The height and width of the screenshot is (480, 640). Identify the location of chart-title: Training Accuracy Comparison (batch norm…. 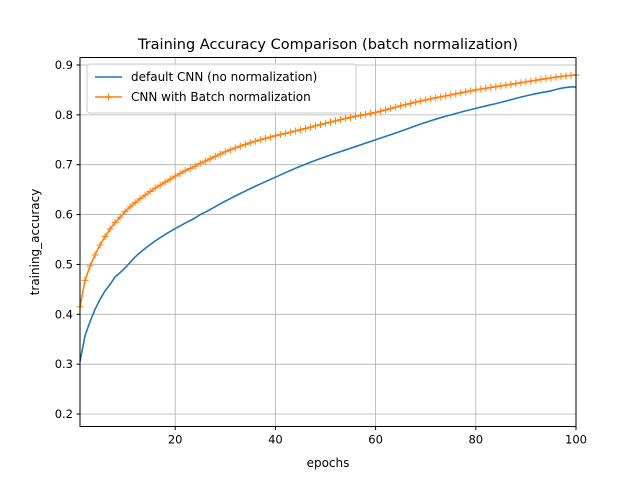
(327, 45).